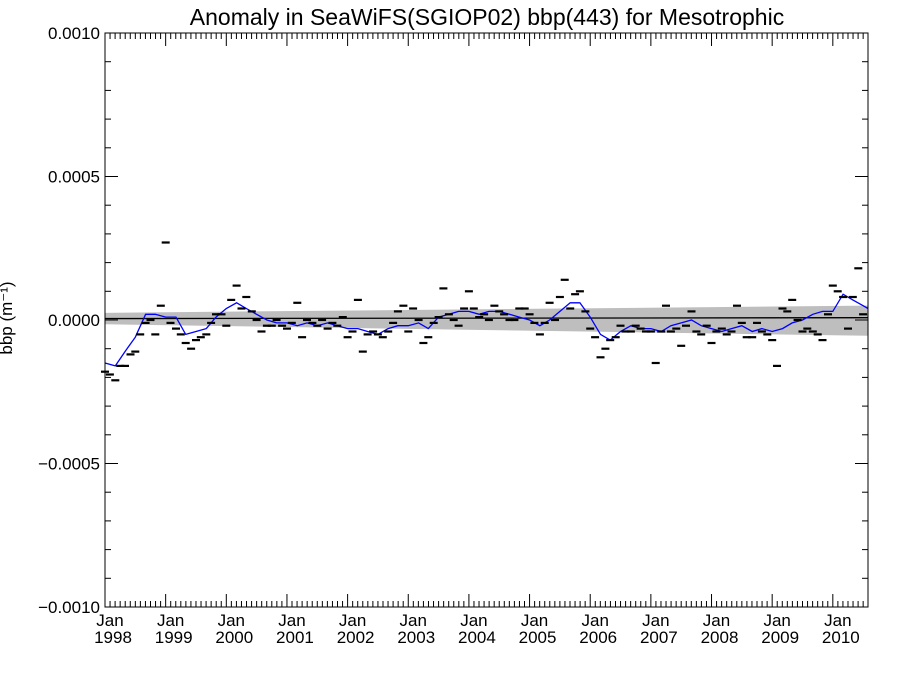 Image resolution: width=900 pixels, height=675 pixels. What do you see at coordinates (74, 320) in the screenshot?
I see `y-tick-label: 0.0000` at bounding box center [74, 320].